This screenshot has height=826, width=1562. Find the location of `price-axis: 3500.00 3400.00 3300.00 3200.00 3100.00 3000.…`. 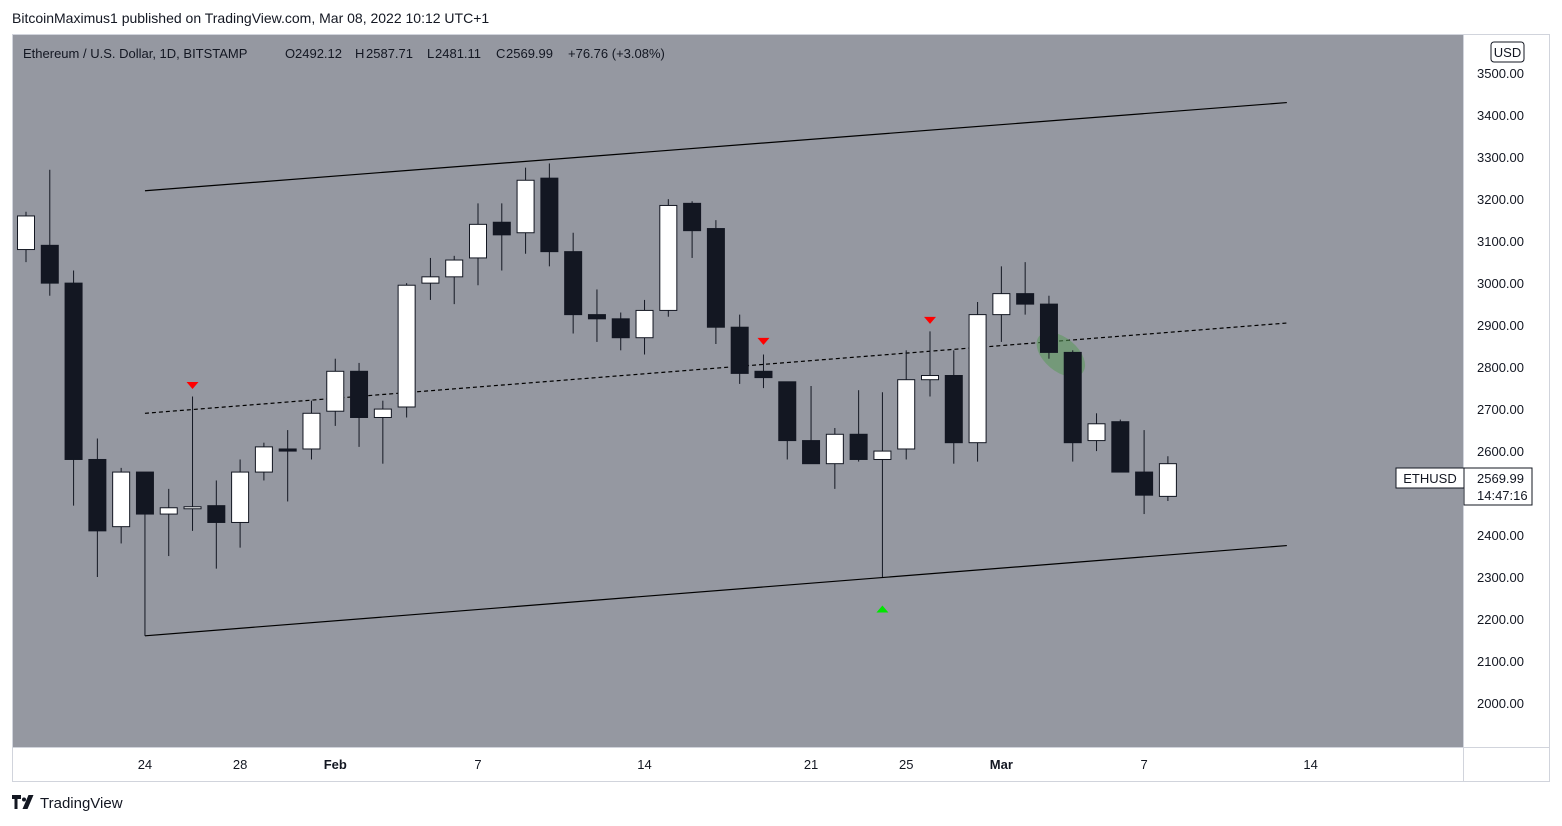

price-axis: 3500.00 3400.00 3300.00 3200.00 3100.00 3000.… is located at coordinates (1500, 388).